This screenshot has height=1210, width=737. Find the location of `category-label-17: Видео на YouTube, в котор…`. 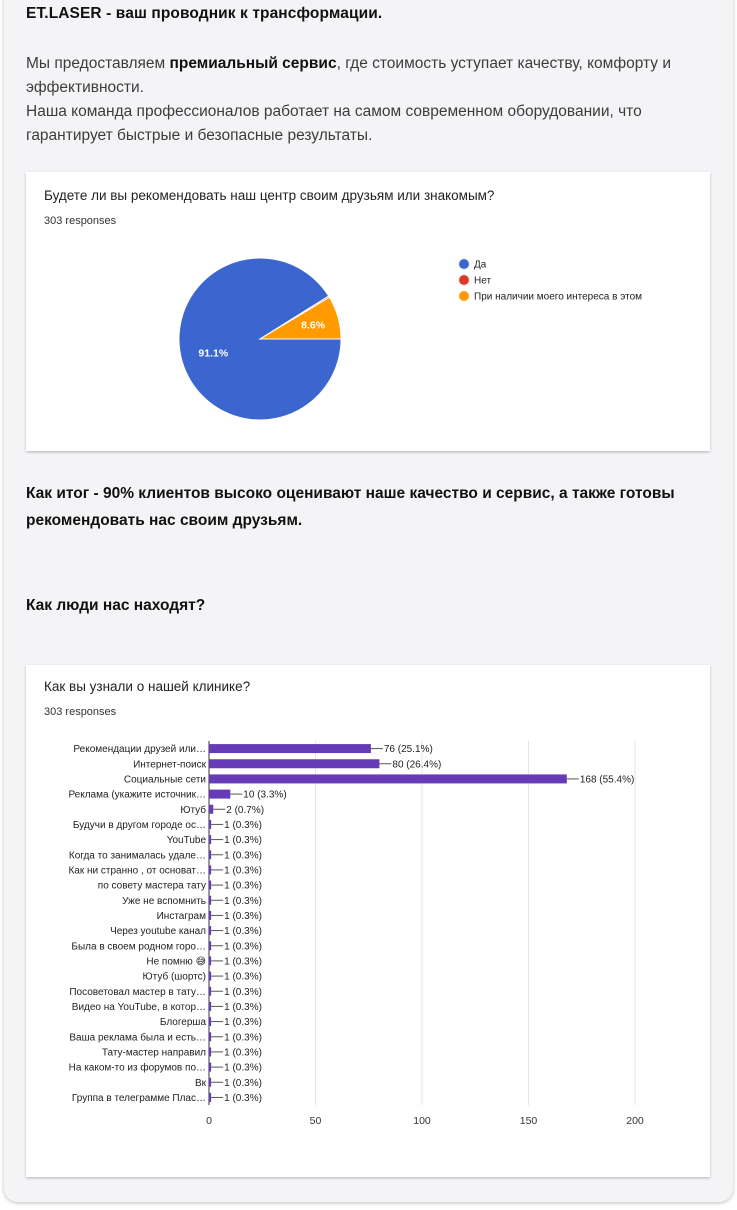

category-label-17: Видео на YouTube, в котор… is located at coordinates (139, 1007).